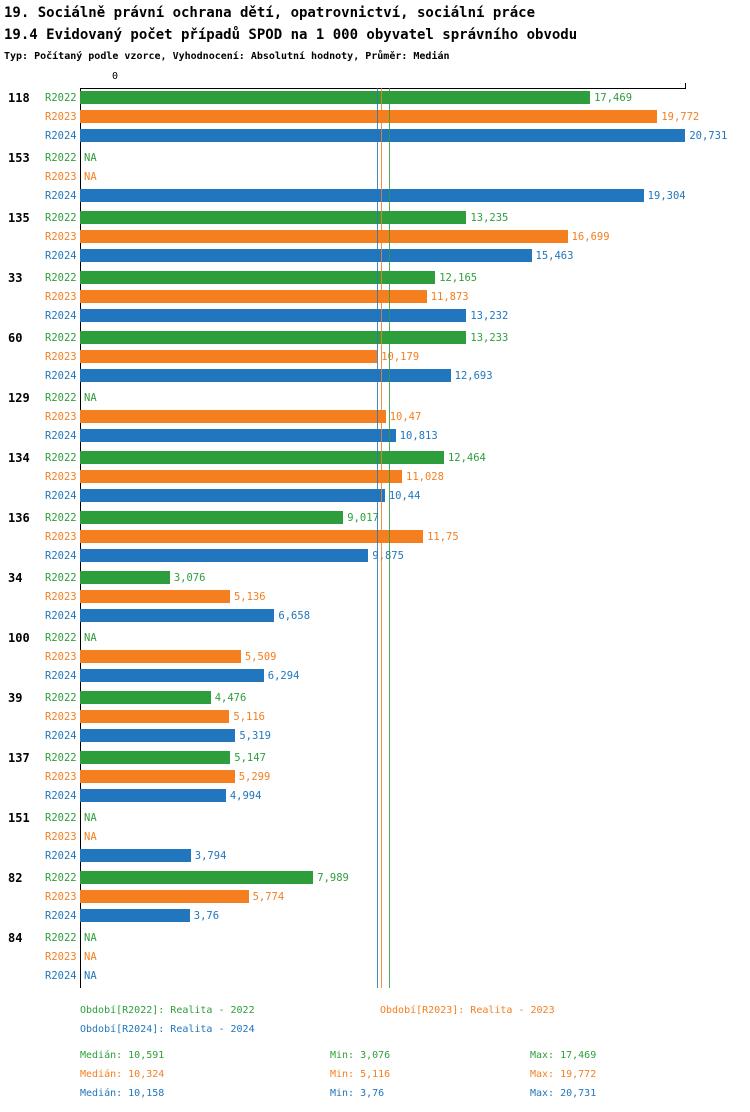 The height and width of the screenshot is (1112, 750). What do you see at coordinates (375, 877) in the screenshot?
I see `bar-row-r2022: R2022 7,989` at bounding box center [375, 877].